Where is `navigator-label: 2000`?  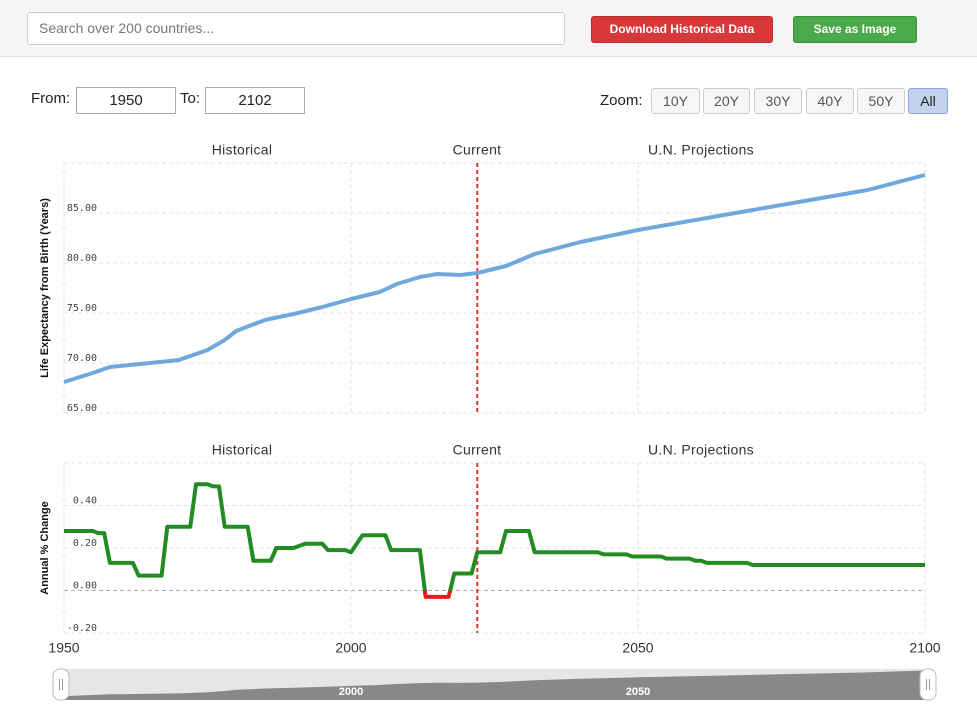
navigator-label: 2000 is located at coordinates (351, 692).